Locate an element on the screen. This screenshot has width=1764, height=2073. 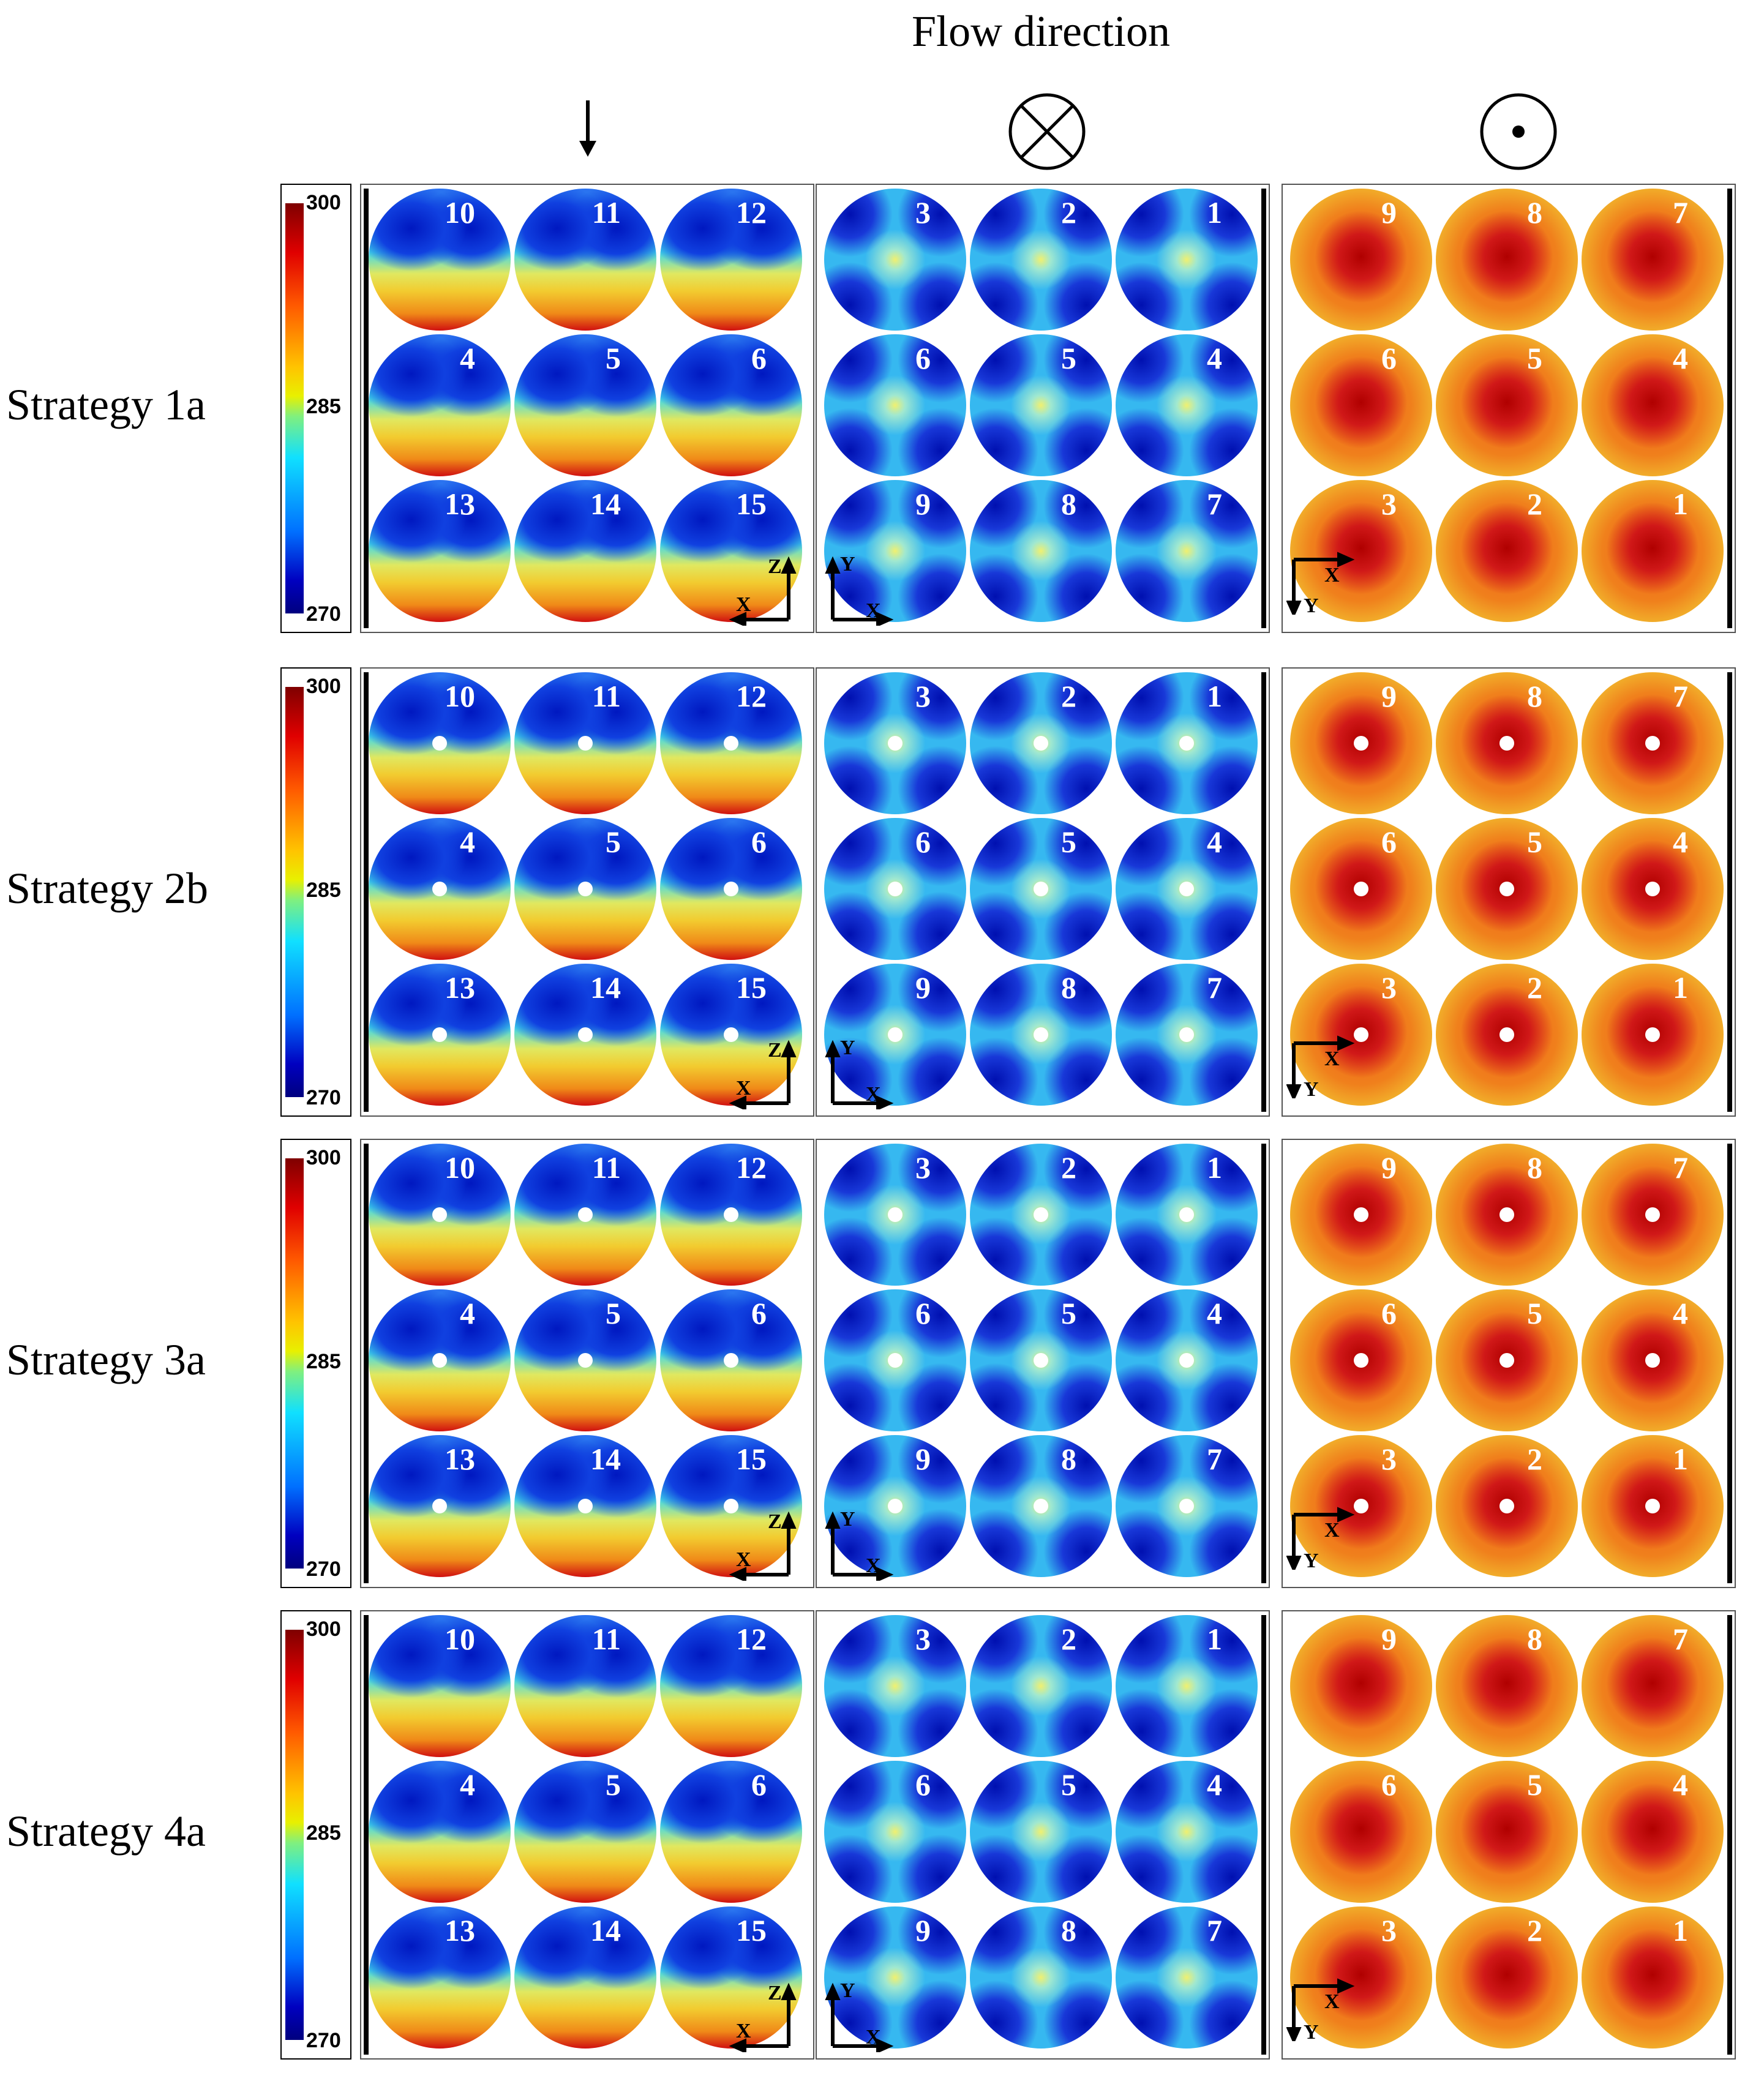
axis-label: X is located at coordinates (743, 604).